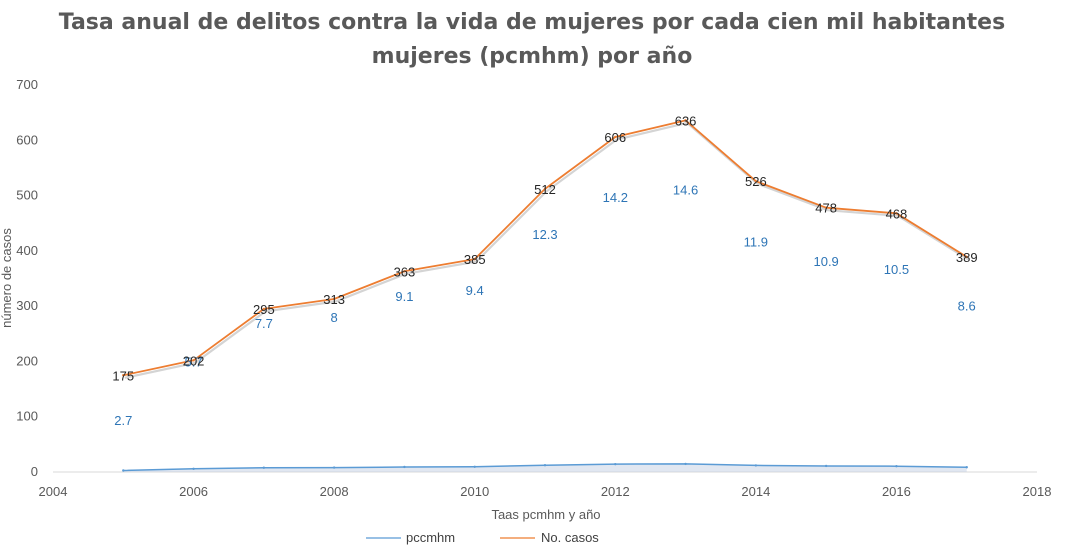 The image size is (1072, 557). What do you see at coordinates (27, 416) in the screenshot?
I see `y-tick-label: 100` at bounding box center [27, 416].